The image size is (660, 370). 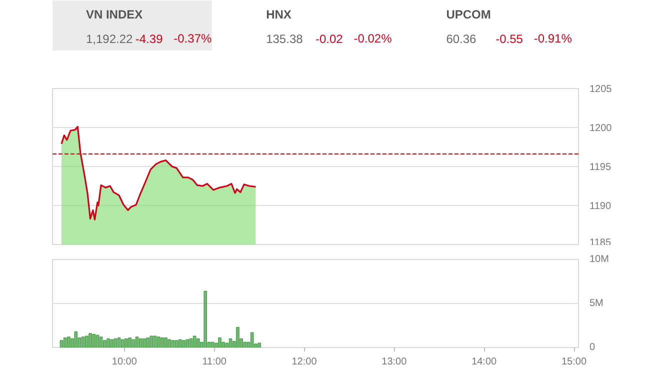 I want to click on y-tick-label: 1200, so click(x=601, y=128).